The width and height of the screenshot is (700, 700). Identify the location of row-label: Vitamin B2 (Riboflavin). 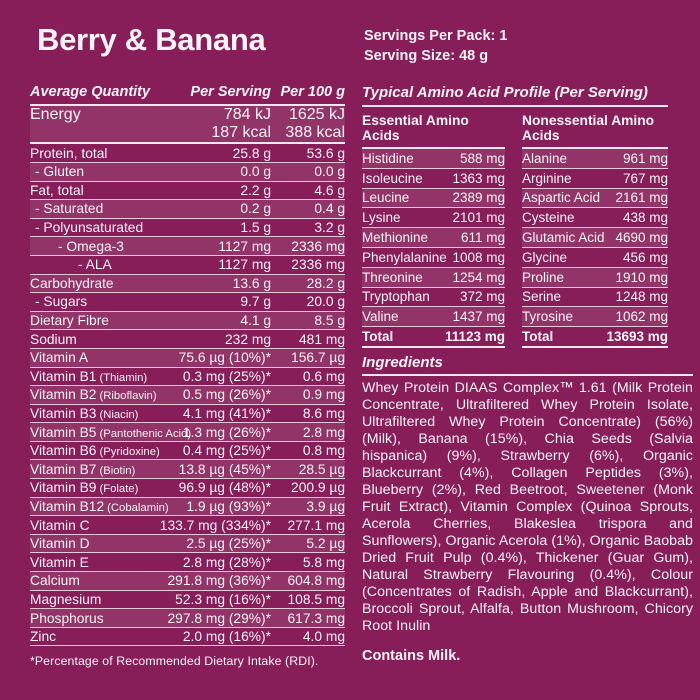
(93, 395).